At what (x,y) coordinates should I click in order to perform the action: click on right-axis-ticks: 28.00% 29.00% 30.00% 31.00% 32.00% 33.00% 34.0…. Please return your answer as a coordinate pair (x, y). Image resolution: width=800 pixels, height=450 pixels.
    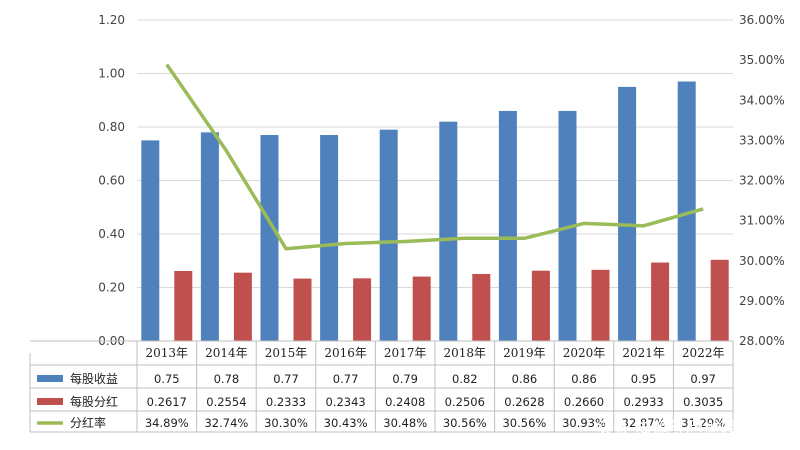
    Looking at the image, I should click on (762, 180).